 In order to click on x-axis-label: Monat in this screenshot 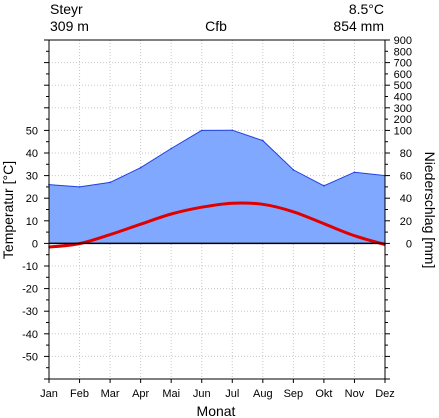, I will do `click(216, 410)`.